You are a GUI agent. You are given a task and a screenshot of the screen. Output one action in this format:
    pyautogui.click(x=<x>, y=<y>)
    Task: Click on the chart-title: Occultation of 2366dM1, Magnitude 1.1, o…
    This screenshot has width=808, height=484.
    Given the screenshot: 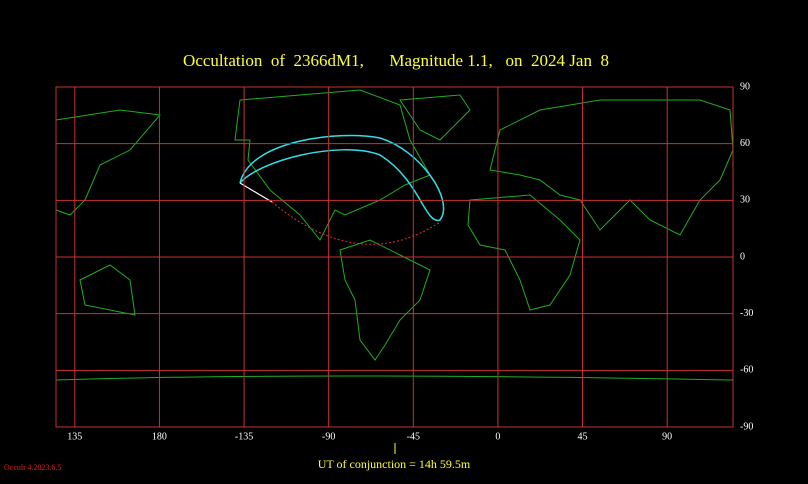 What is the action you would take?
    pyautogui.click(x=396, y=60)
    